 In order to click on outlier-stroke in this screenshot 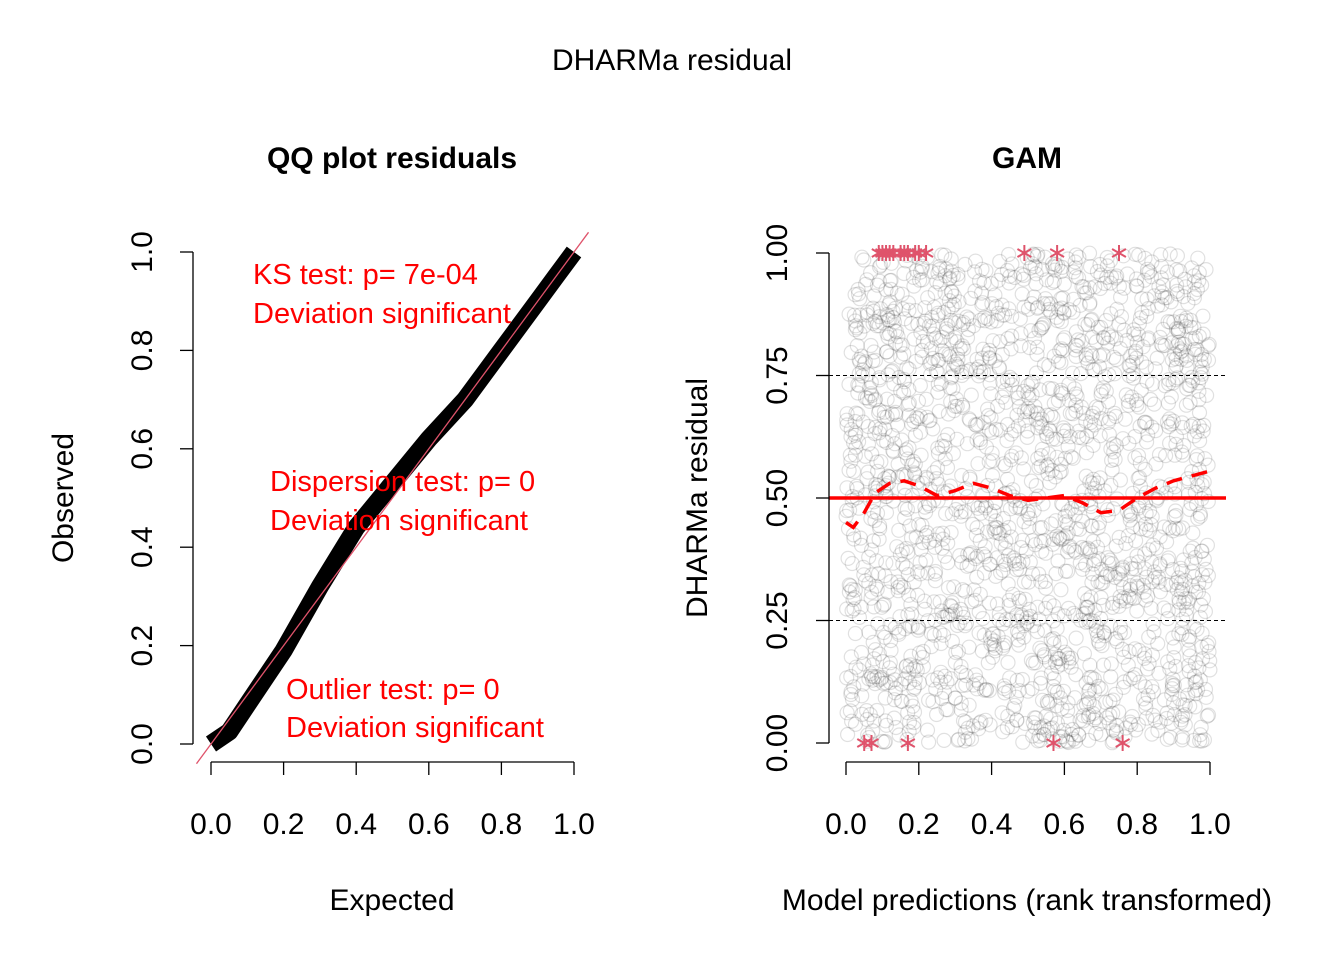, I will do `click(1119, 253)`.